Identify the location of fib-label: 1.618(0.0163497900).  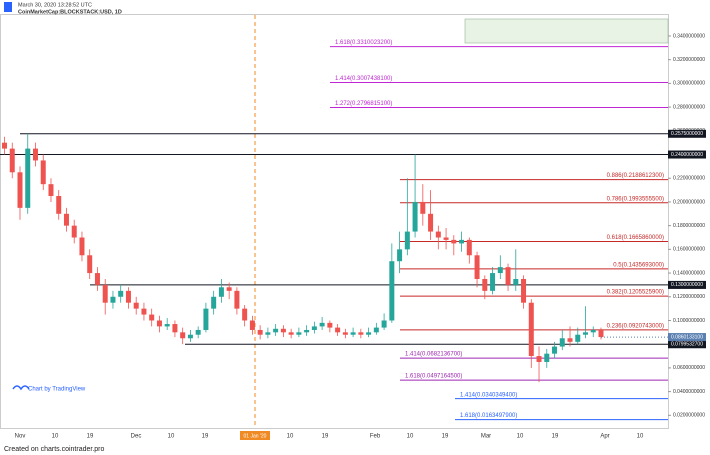
(488, 416).